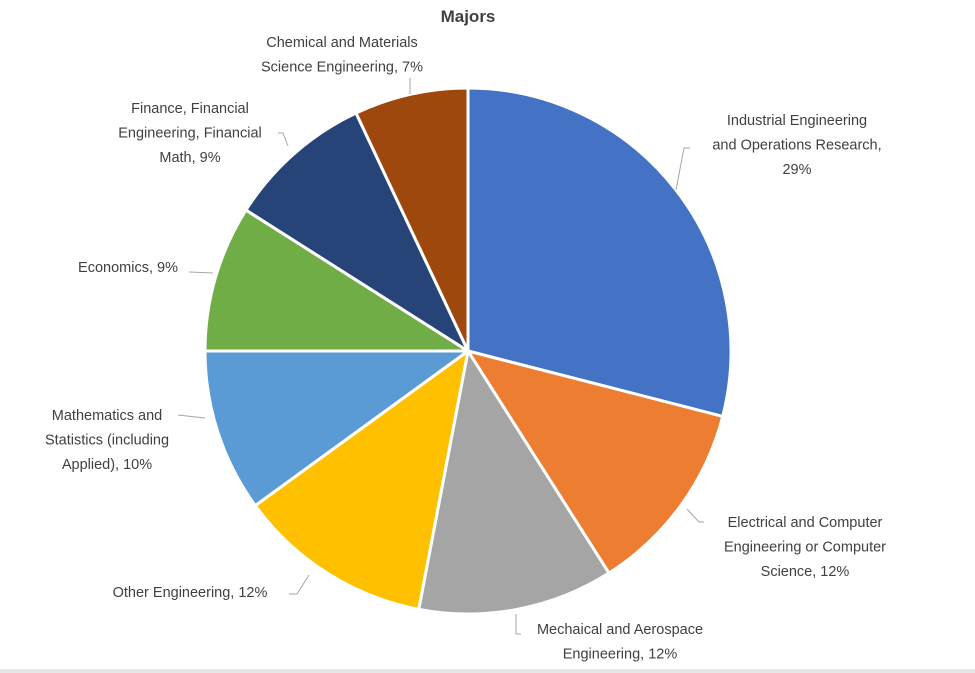 This screenshot has height=673, width=975. Describe the element at coordinates (805, 572) in the screenshot. I see `data-label-line: Science, 12%` at that location.